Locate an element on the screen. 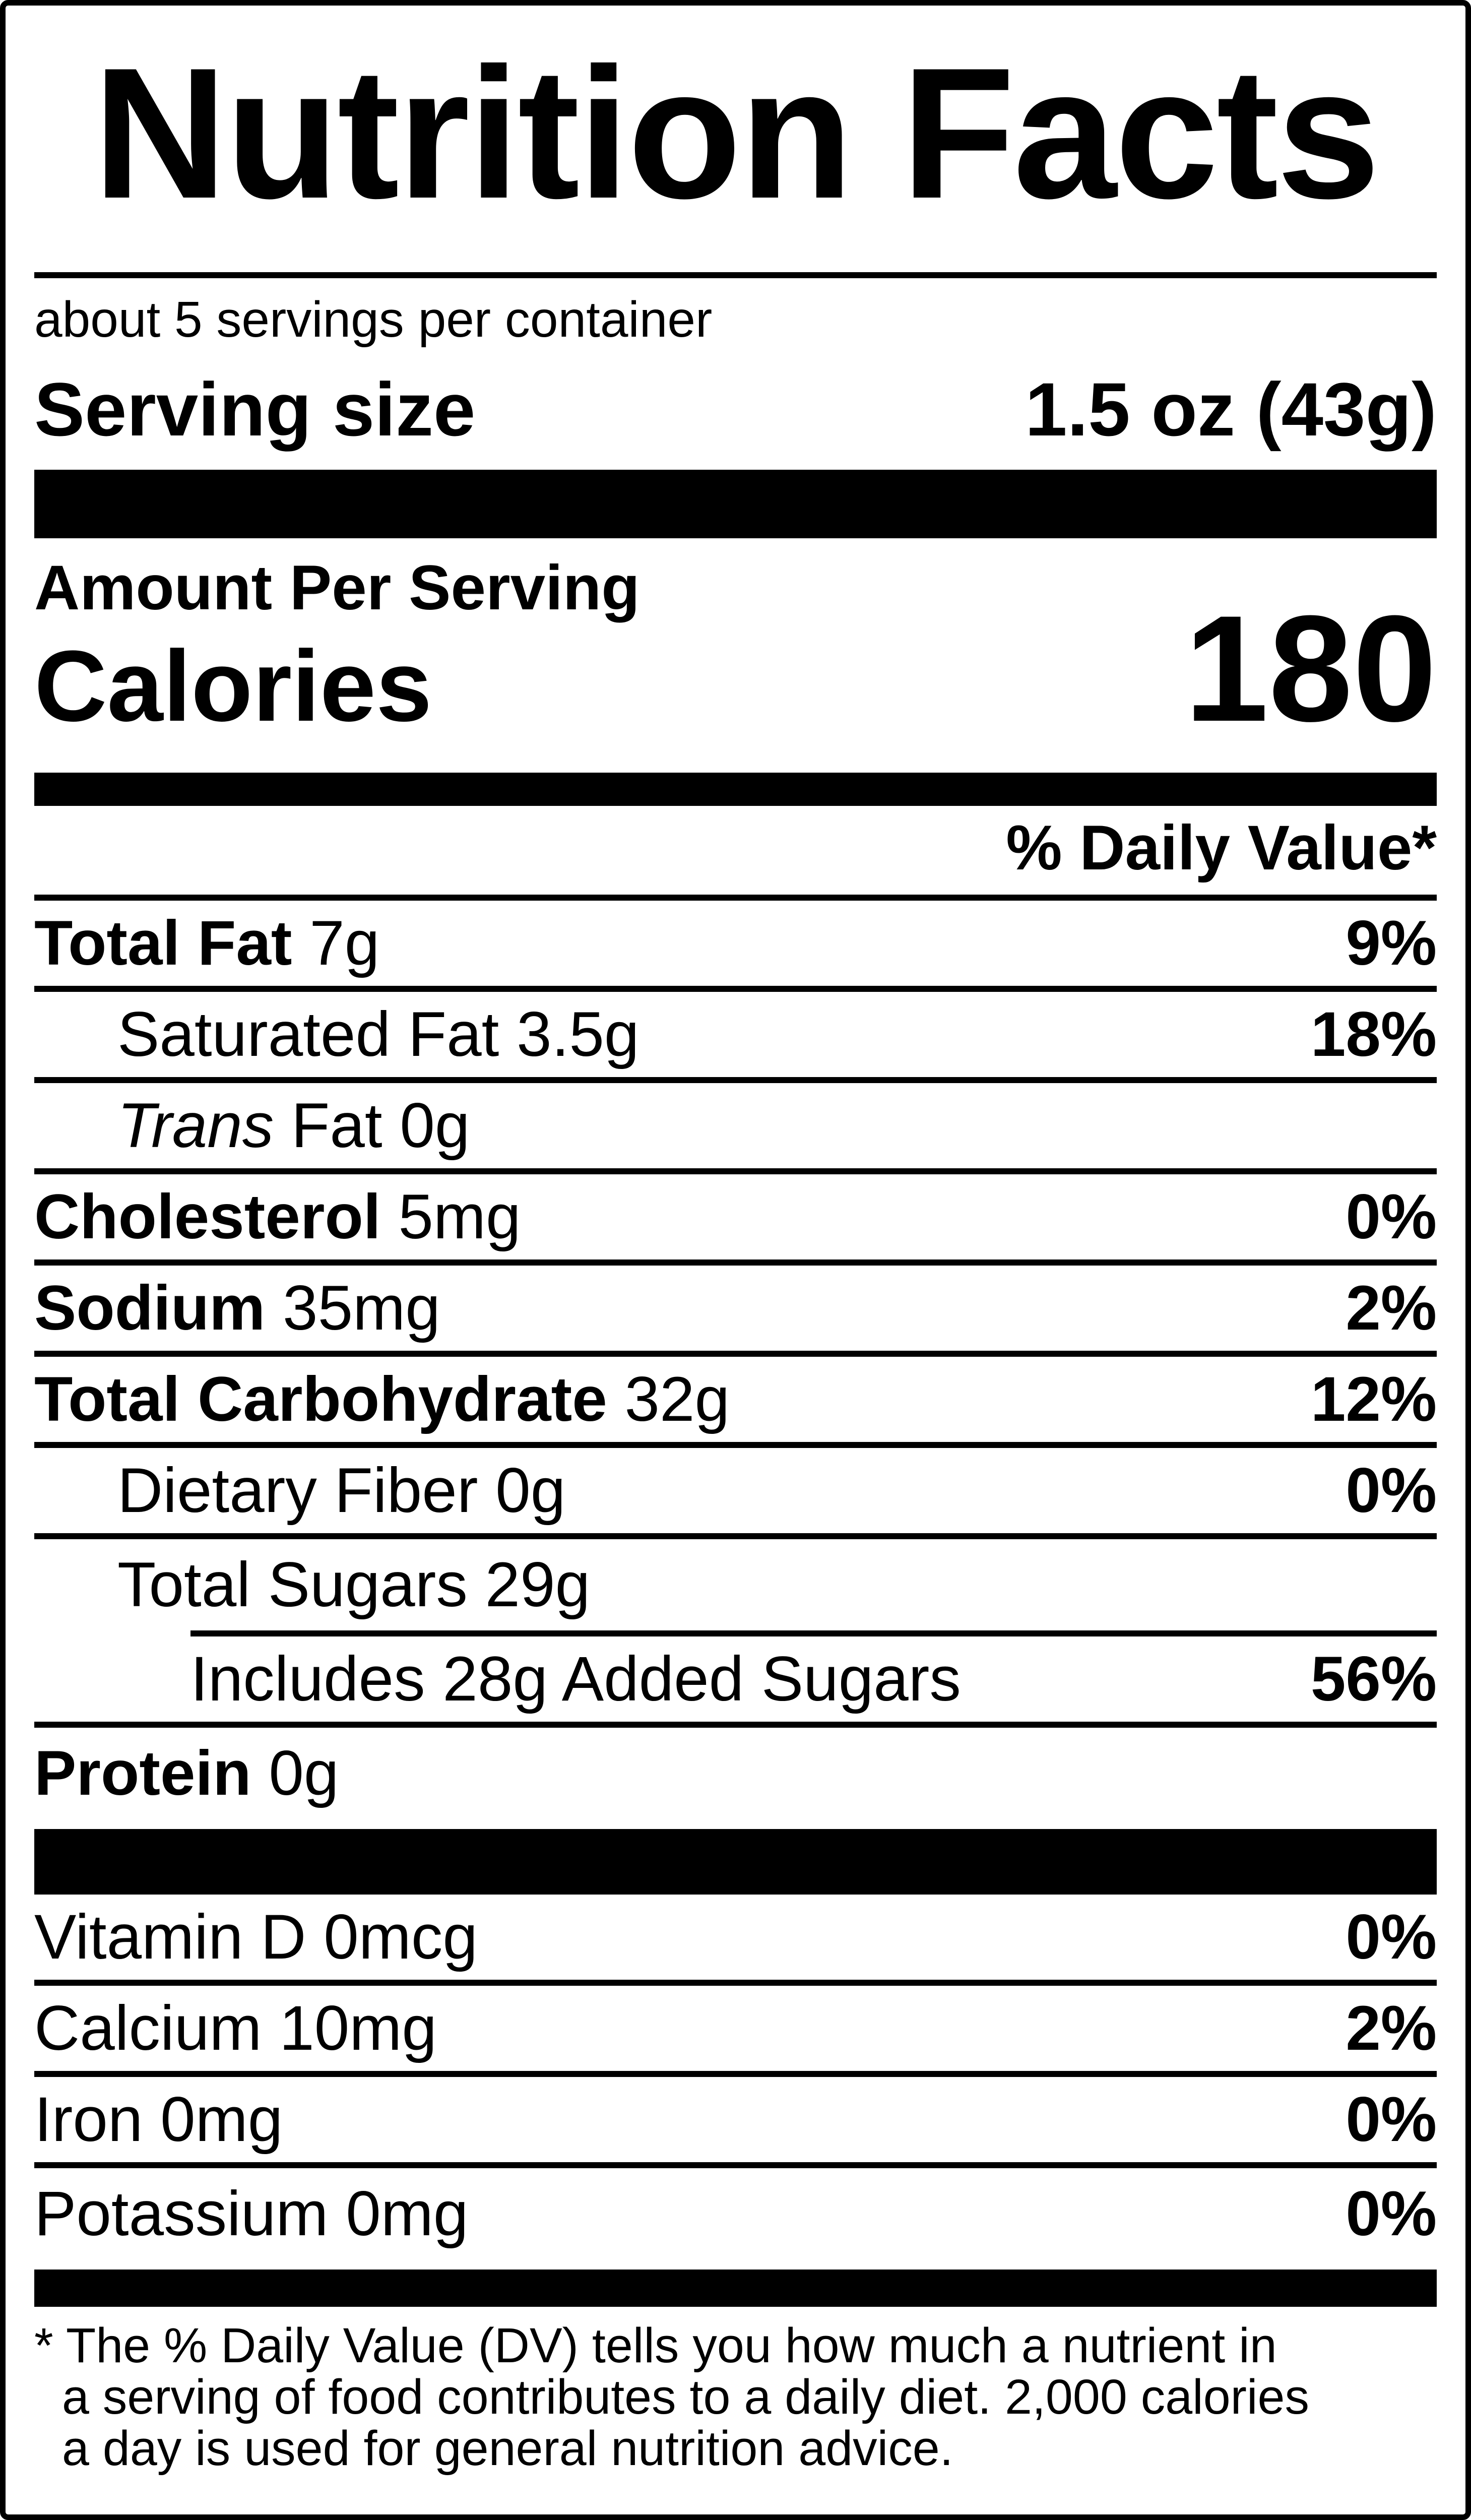  serving-size-row: Serving size 1.5 oz (43g) is located at coordinates (735, 409).